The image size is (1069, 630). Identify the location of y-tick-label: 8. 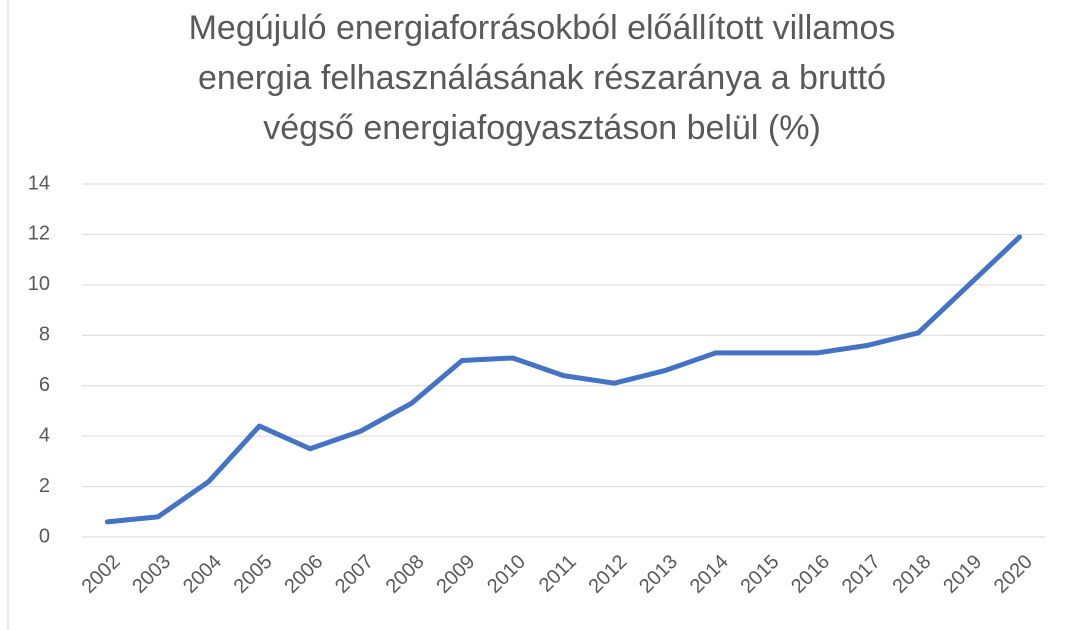
(44, 335).